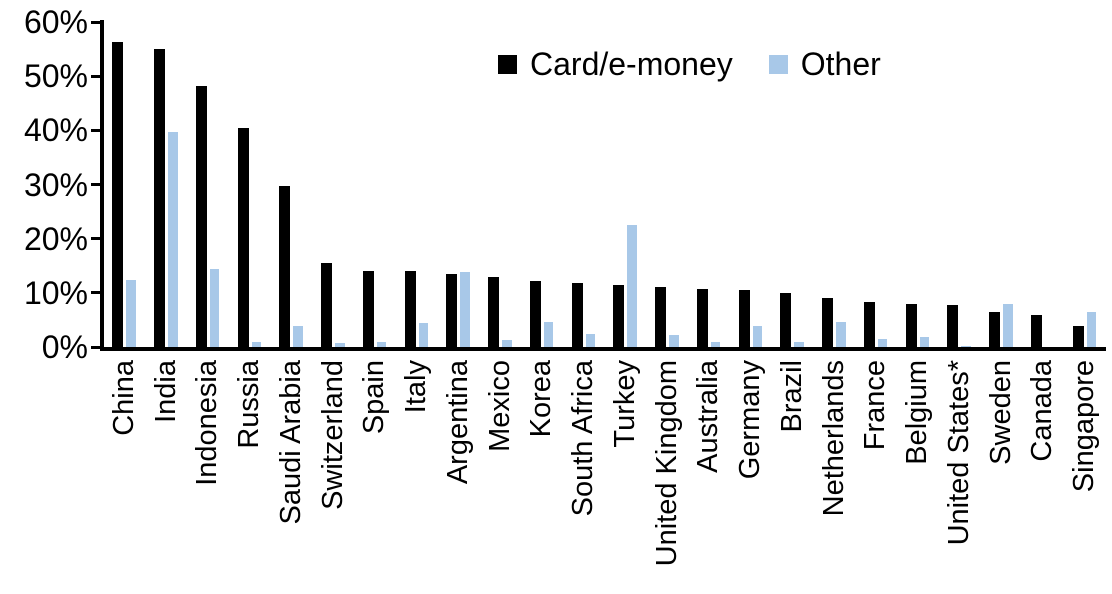  Describe the element at coordinates (882, 343) in the screenshot. I see `bar-other-france` at that location.